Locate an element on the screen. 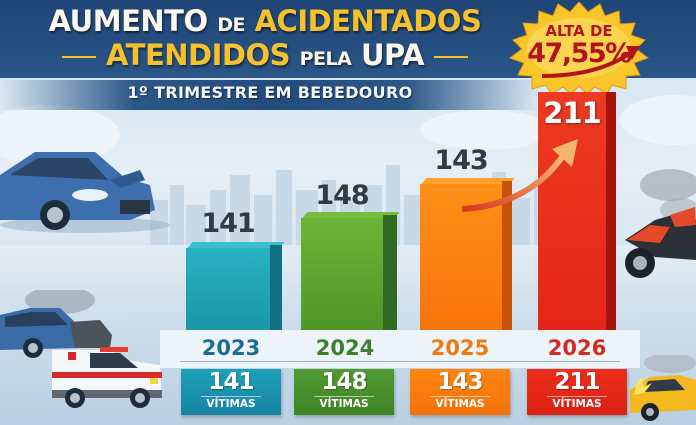 This screenshot has width=696, height=425. title-word: ATENDIDOS is located at coordinates (198, 55).